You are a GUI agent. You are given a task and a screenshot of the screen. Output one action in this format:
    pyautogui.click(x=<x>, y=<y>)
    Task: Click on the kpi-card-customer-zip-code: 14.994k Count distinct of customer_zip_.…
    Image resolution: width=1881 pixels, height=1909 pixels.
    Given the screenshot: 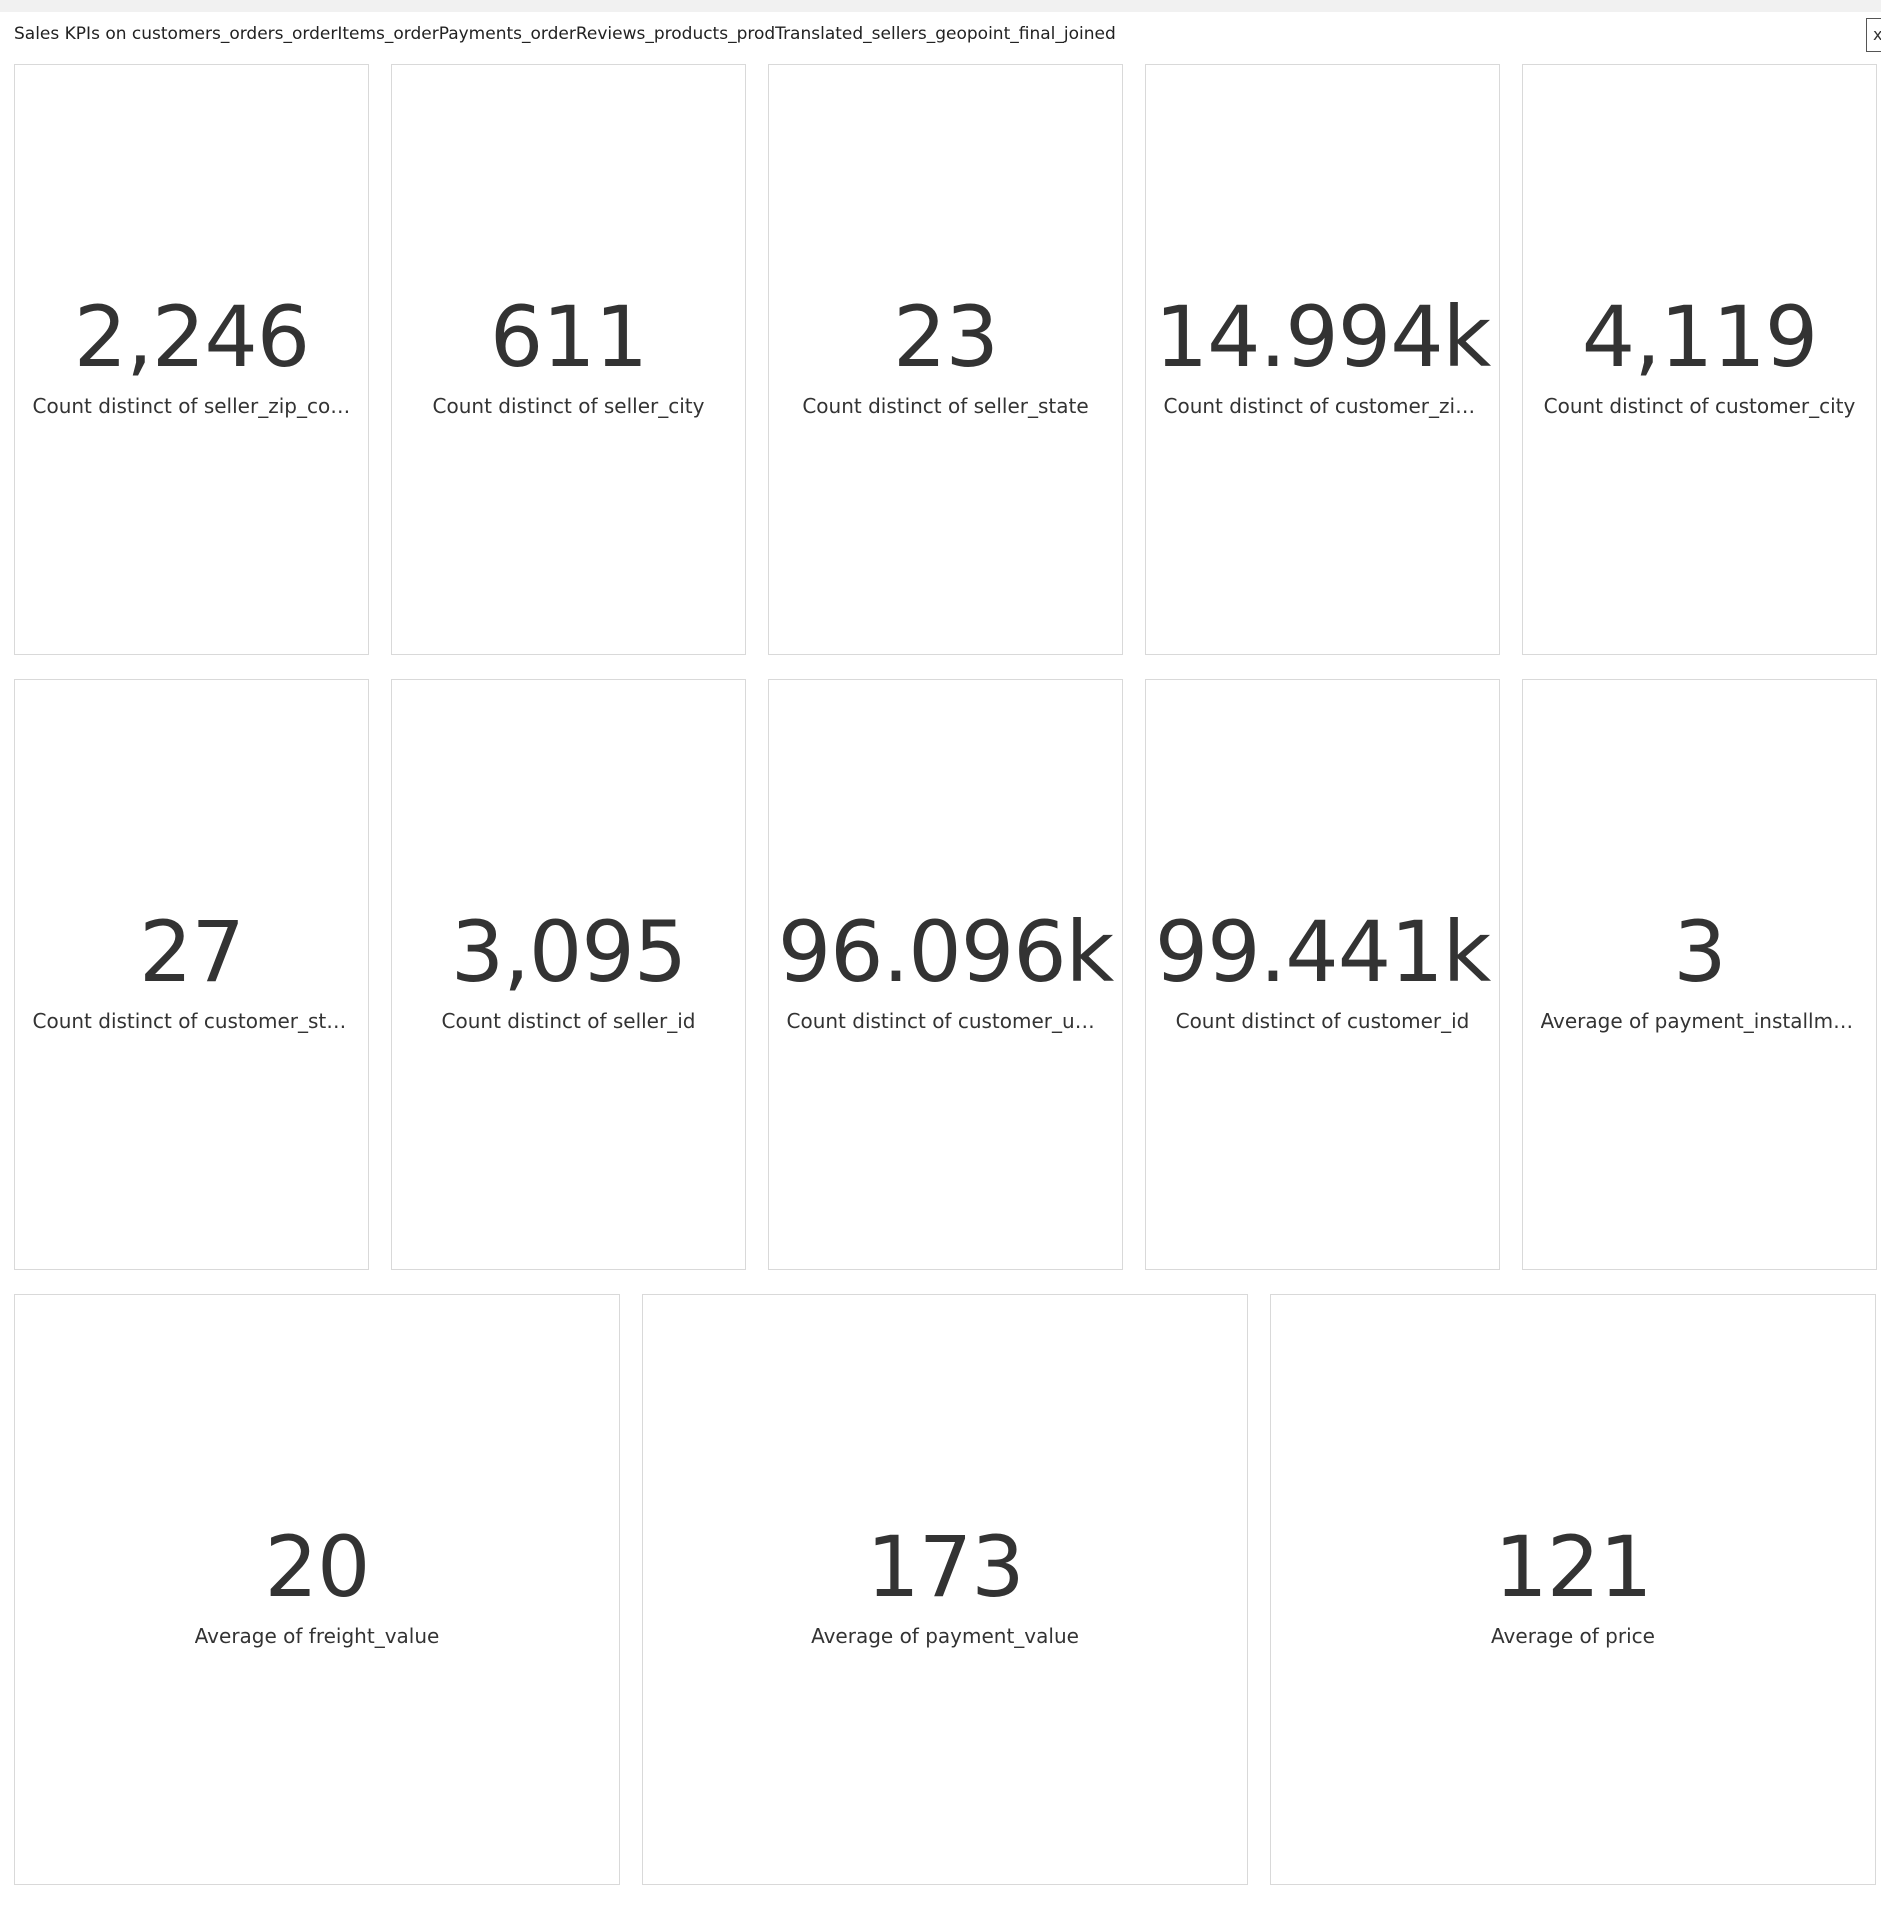 What is the action you would take?
    pyautogui.click(x=1322, y=359)
    